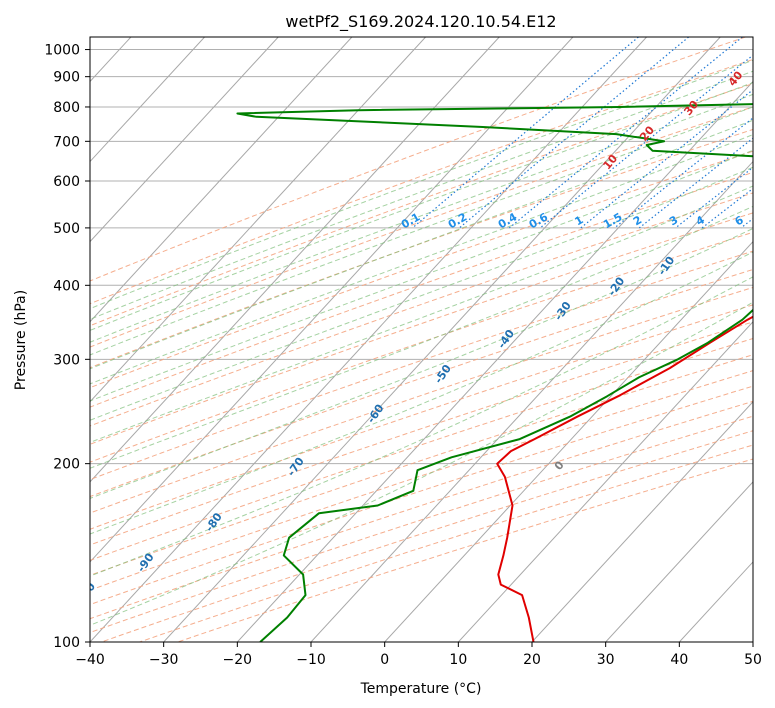 This screenshot has width=775, height=708. I want to click on x-axis-title: Temperature (°C), so click(421, 689).